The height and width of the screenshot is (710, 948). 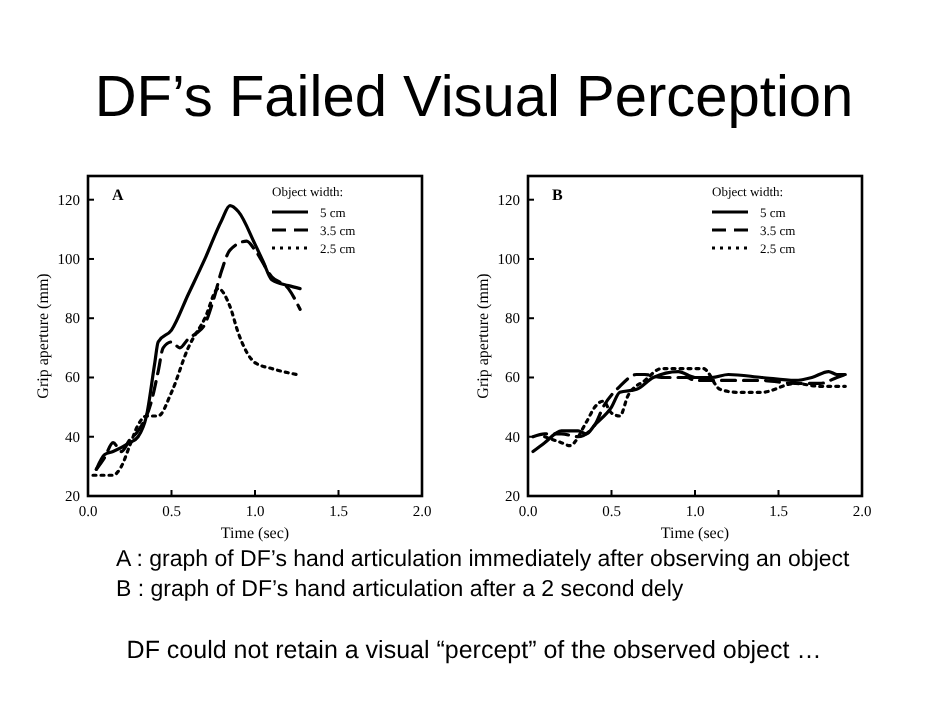 What do you see at coordinates (484, 560) in the screenshot?
I see `text: A : graph of DF’s hand articulation immediately after observing an object` at bounding box center [484, 560].